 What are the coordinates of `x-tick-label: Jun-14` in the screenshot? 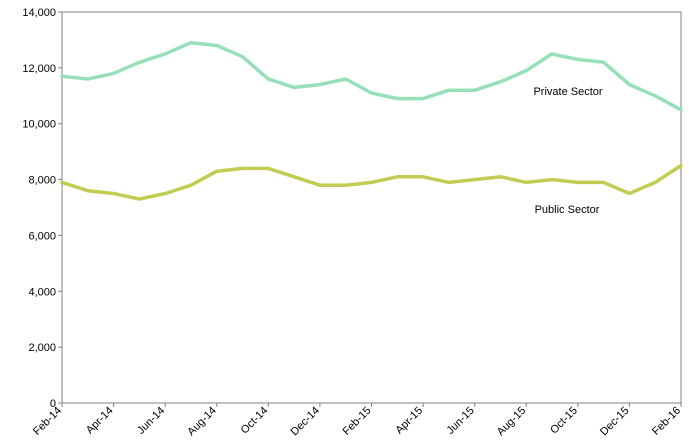 It's located at (151, 421).